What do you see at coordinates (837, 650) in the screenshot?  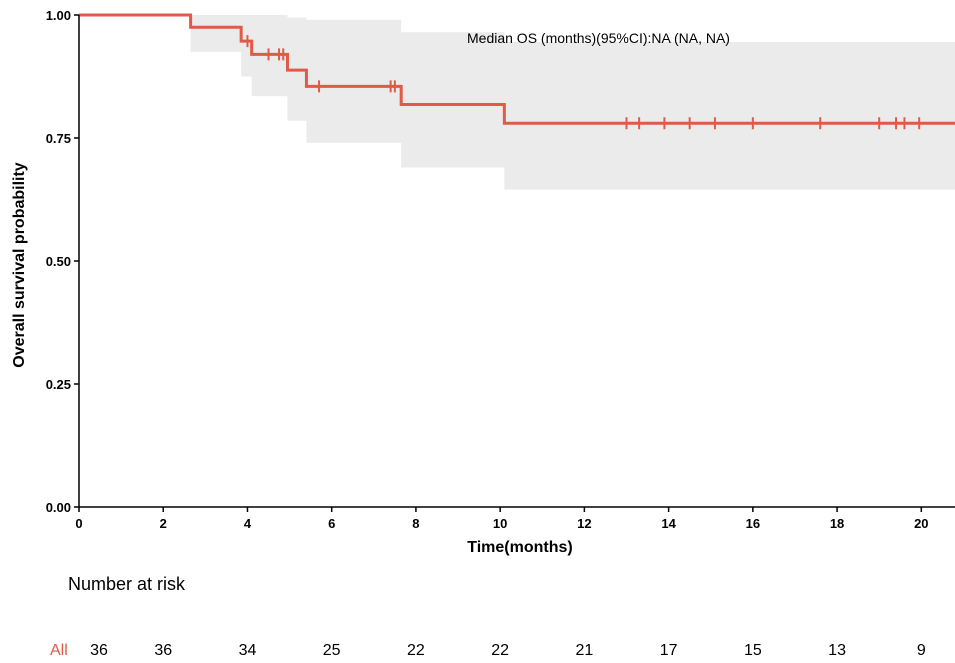 I see `risk-value: 13` at bounding box center [837, 650].